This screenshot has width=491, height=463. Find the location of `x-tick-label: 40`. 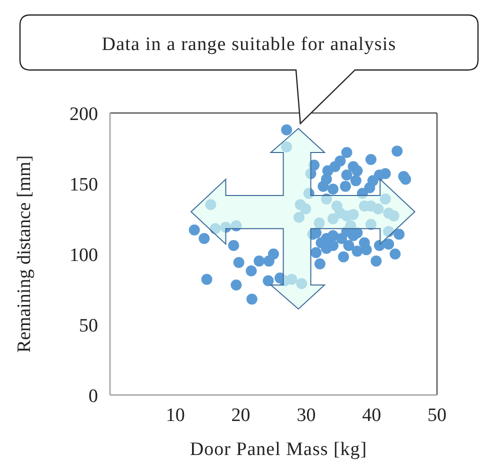

x-tick-label: 40 is located at coordinates (372, 415).